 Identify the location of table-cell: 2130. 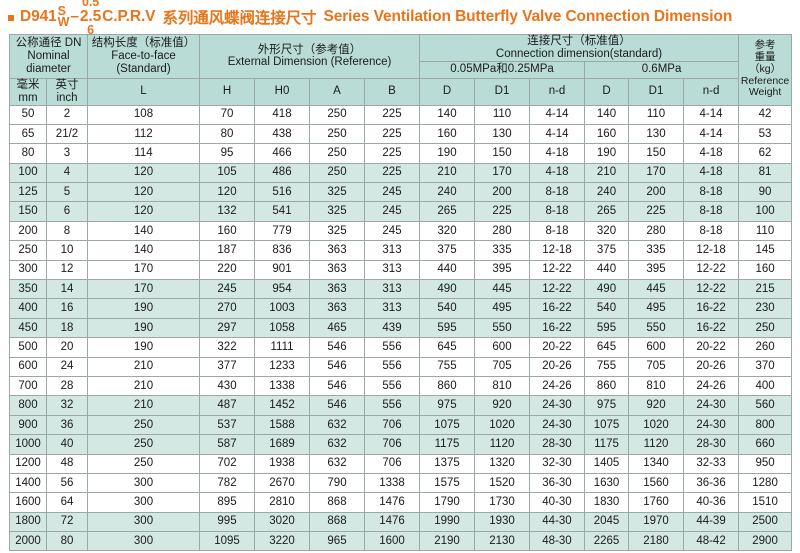
(502, 541).